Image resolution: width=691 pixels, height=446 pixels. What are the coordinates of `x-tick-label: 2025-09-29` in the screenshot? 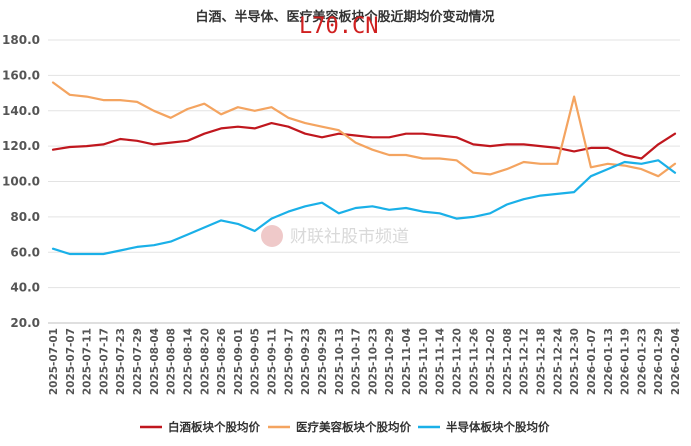 It's located at (323, 361).